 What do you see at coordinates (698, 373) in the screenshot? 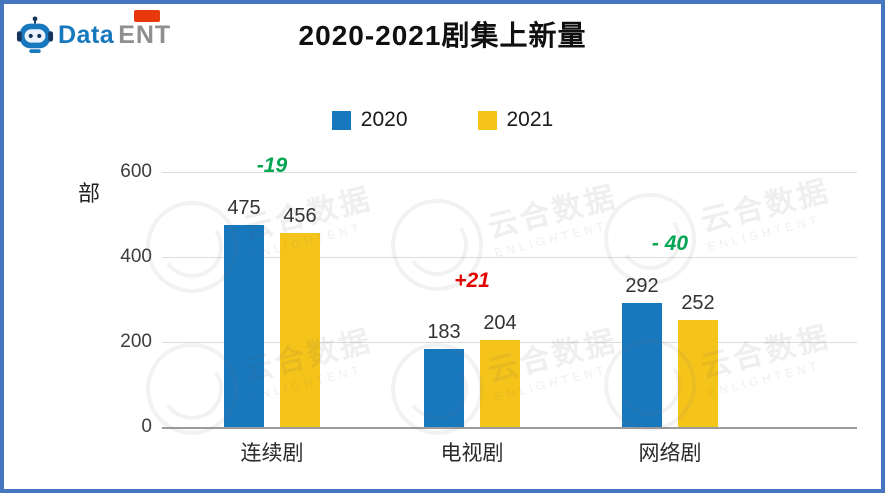
I see `bar-2021-网络剧` at bounding box center [698, 373].